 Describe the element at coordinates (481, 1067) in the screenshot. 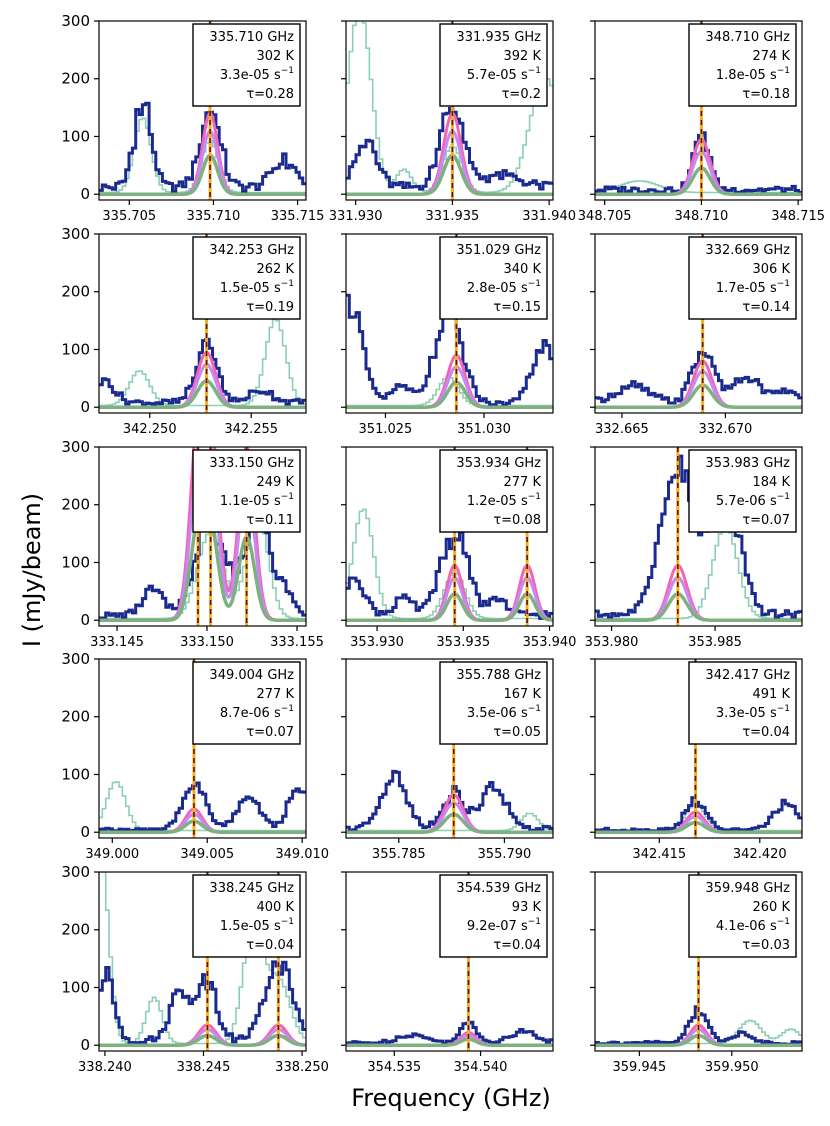

I see `x-tick-label: 354.540` at that location.